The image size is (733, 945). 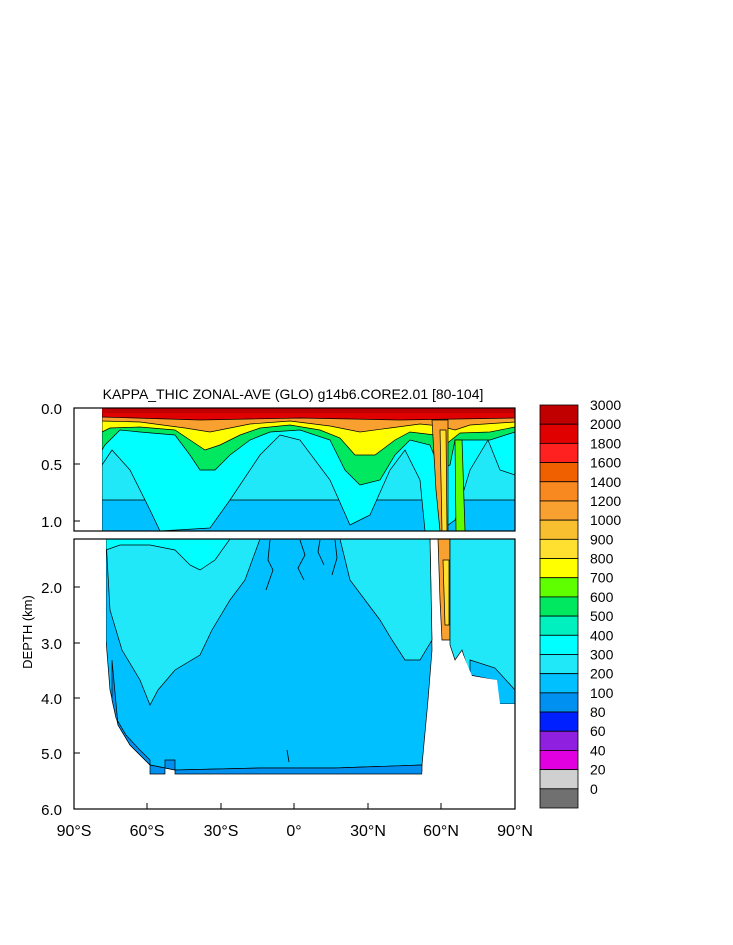 I want to click on upper-panel, so click(x=294, y=469).